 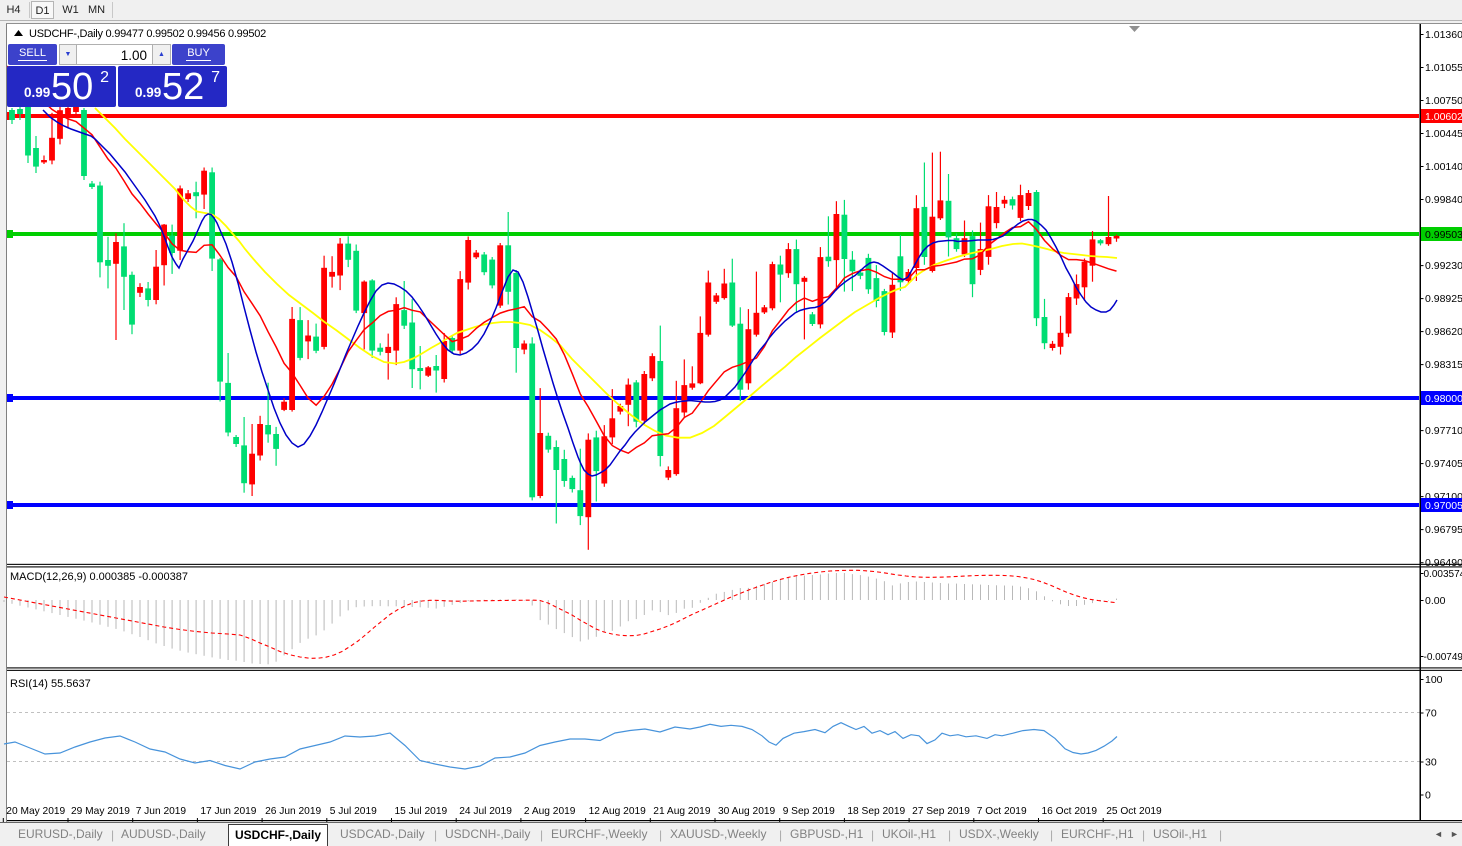 What do you see at coordinates (100, 811) in the screenshot?
I see `svg-text: 29 May 2019` at bounding box center [100, 811].